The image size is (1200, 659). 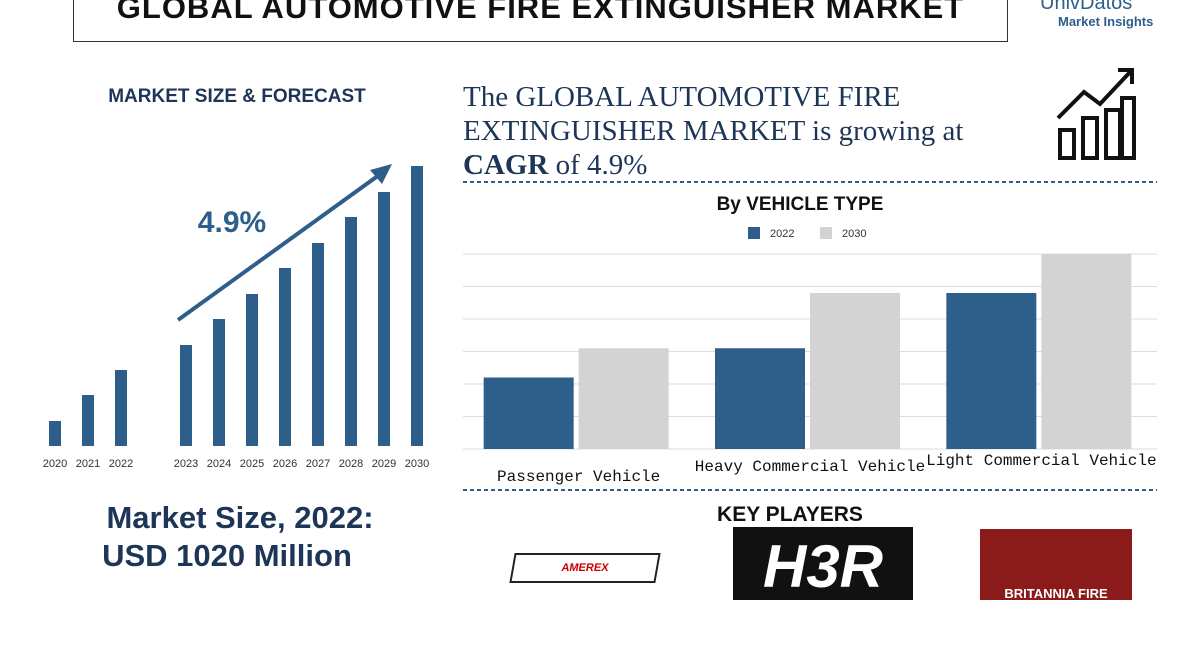 What do you see at coordinates (240, 517) in the screenshot?
I see `market-size-label: Market Size, 2022:` at bounding box center [240, 517].